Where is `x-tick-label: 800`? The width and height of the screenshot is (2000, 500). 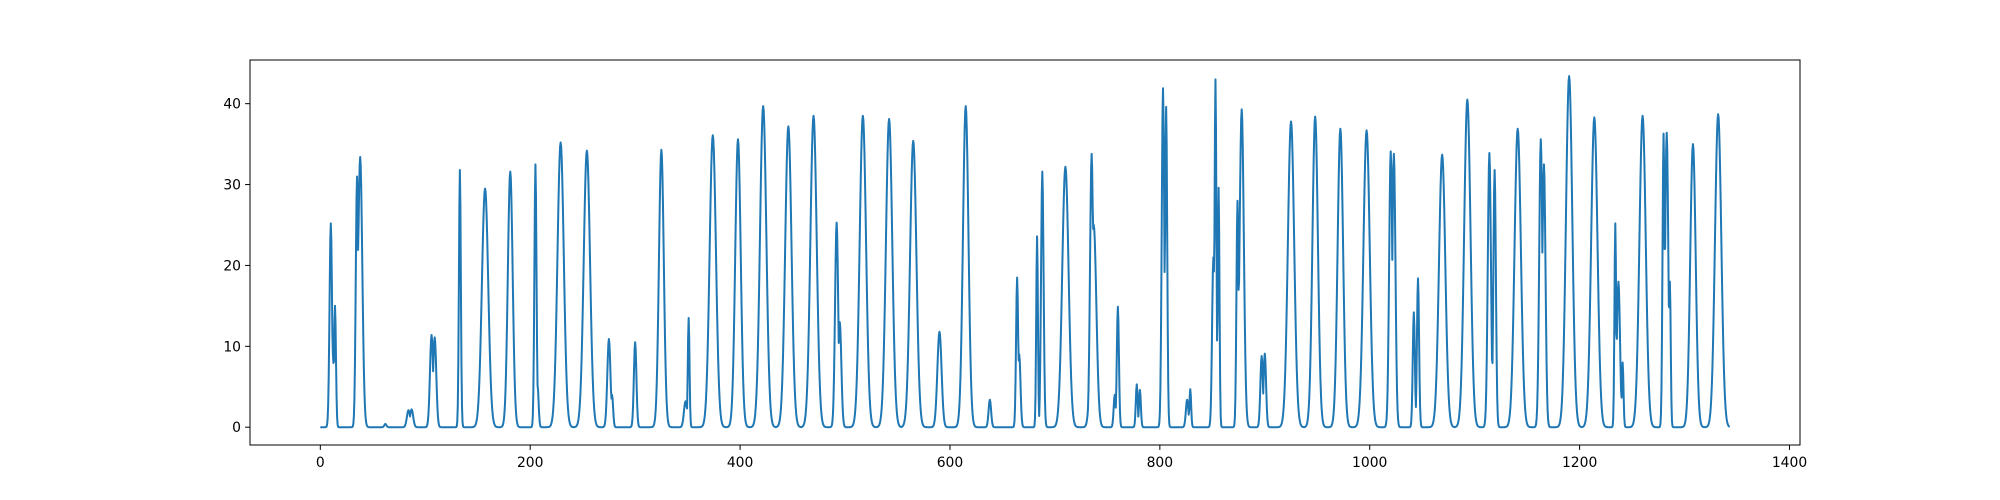 x-tick-label: 800 is located at coordinates (1160, 463).